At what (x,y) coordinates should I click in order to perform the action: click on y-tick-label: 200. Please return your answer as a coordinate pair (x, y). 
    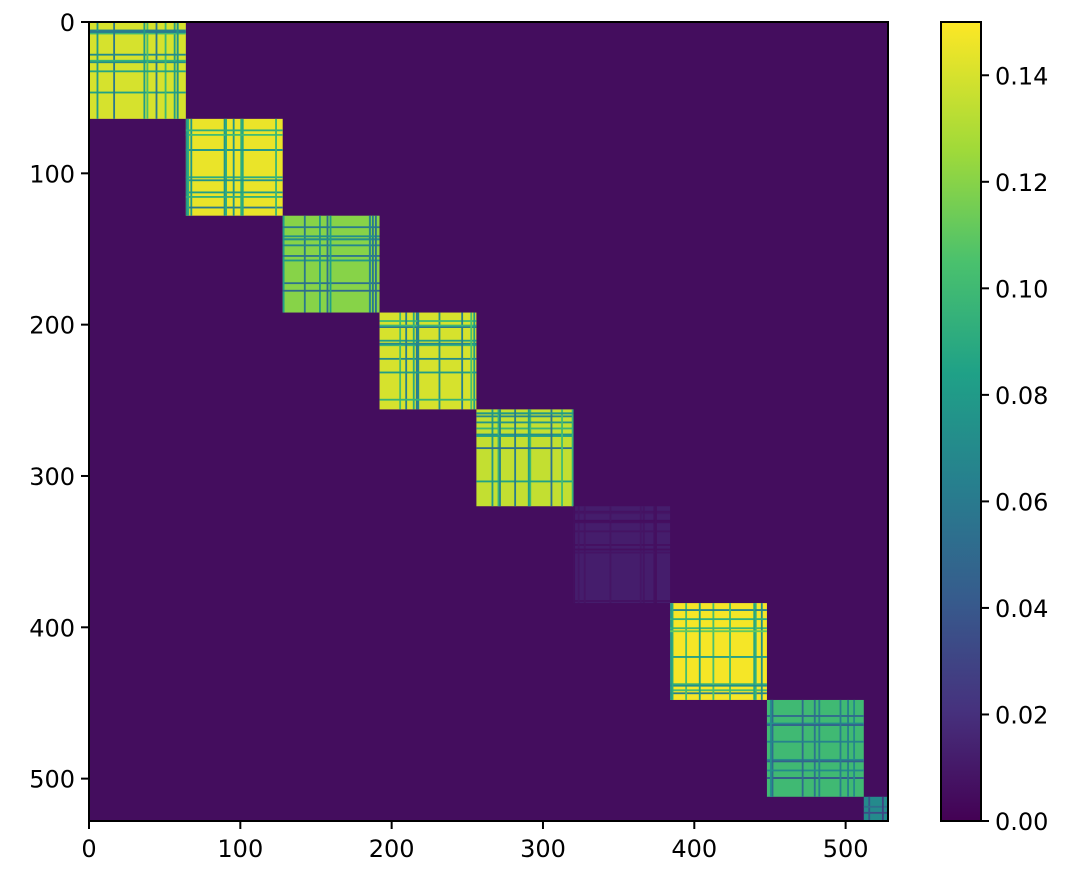
    Looking at the image, I should click on (52, 326).